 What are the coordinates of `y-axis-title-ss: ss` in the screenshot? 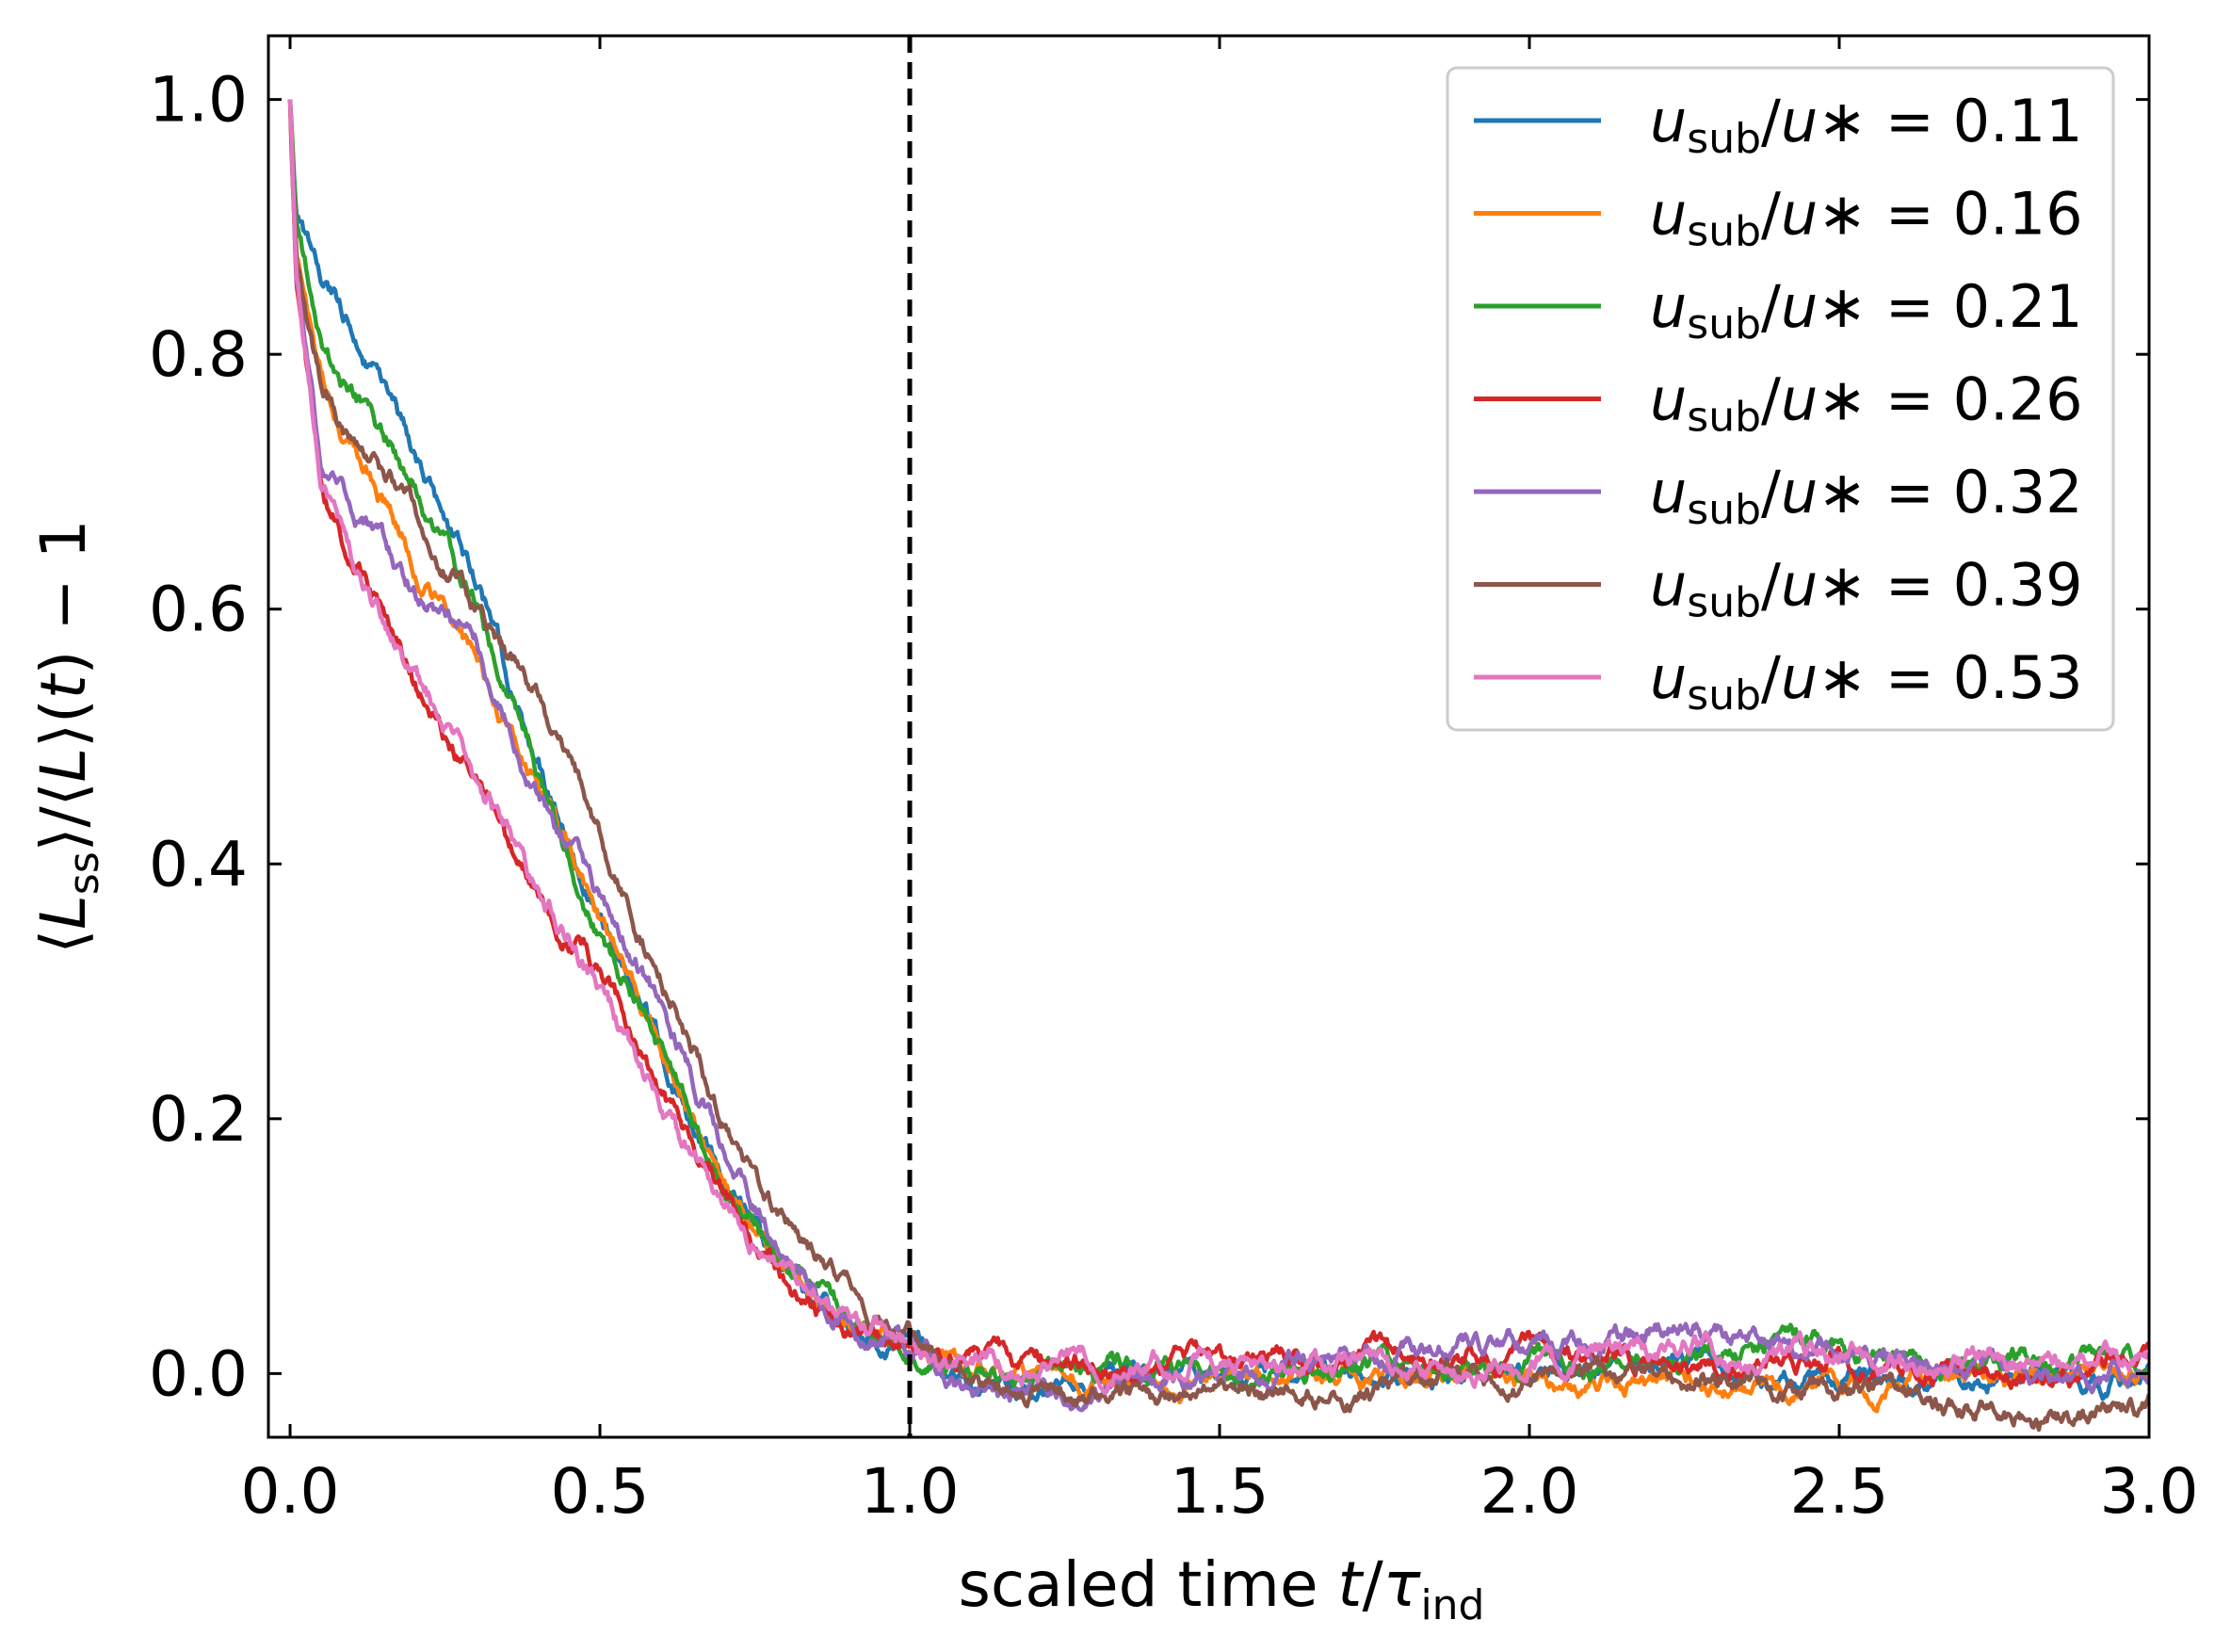 It's located at (84, 873).